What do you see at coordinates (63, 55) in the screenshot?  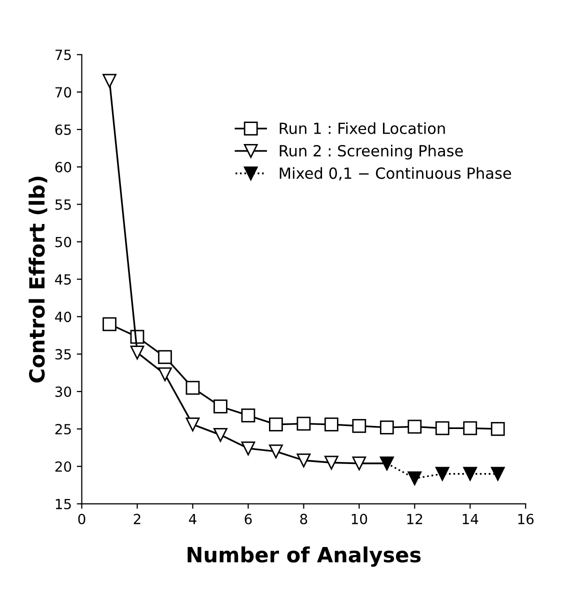 I see `y-tick-label: 75` at bounding box center [63, 55].